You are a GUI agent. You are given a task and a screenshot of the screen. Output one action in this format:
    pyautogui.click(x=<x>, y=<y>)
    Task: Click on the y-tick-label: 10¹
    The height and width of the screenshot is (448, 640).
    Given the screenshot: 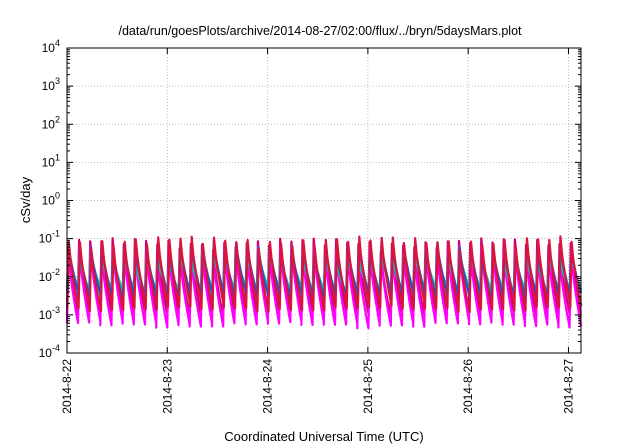 What is the action you would take?
    pyautogui.click(x=51, y=160)
    